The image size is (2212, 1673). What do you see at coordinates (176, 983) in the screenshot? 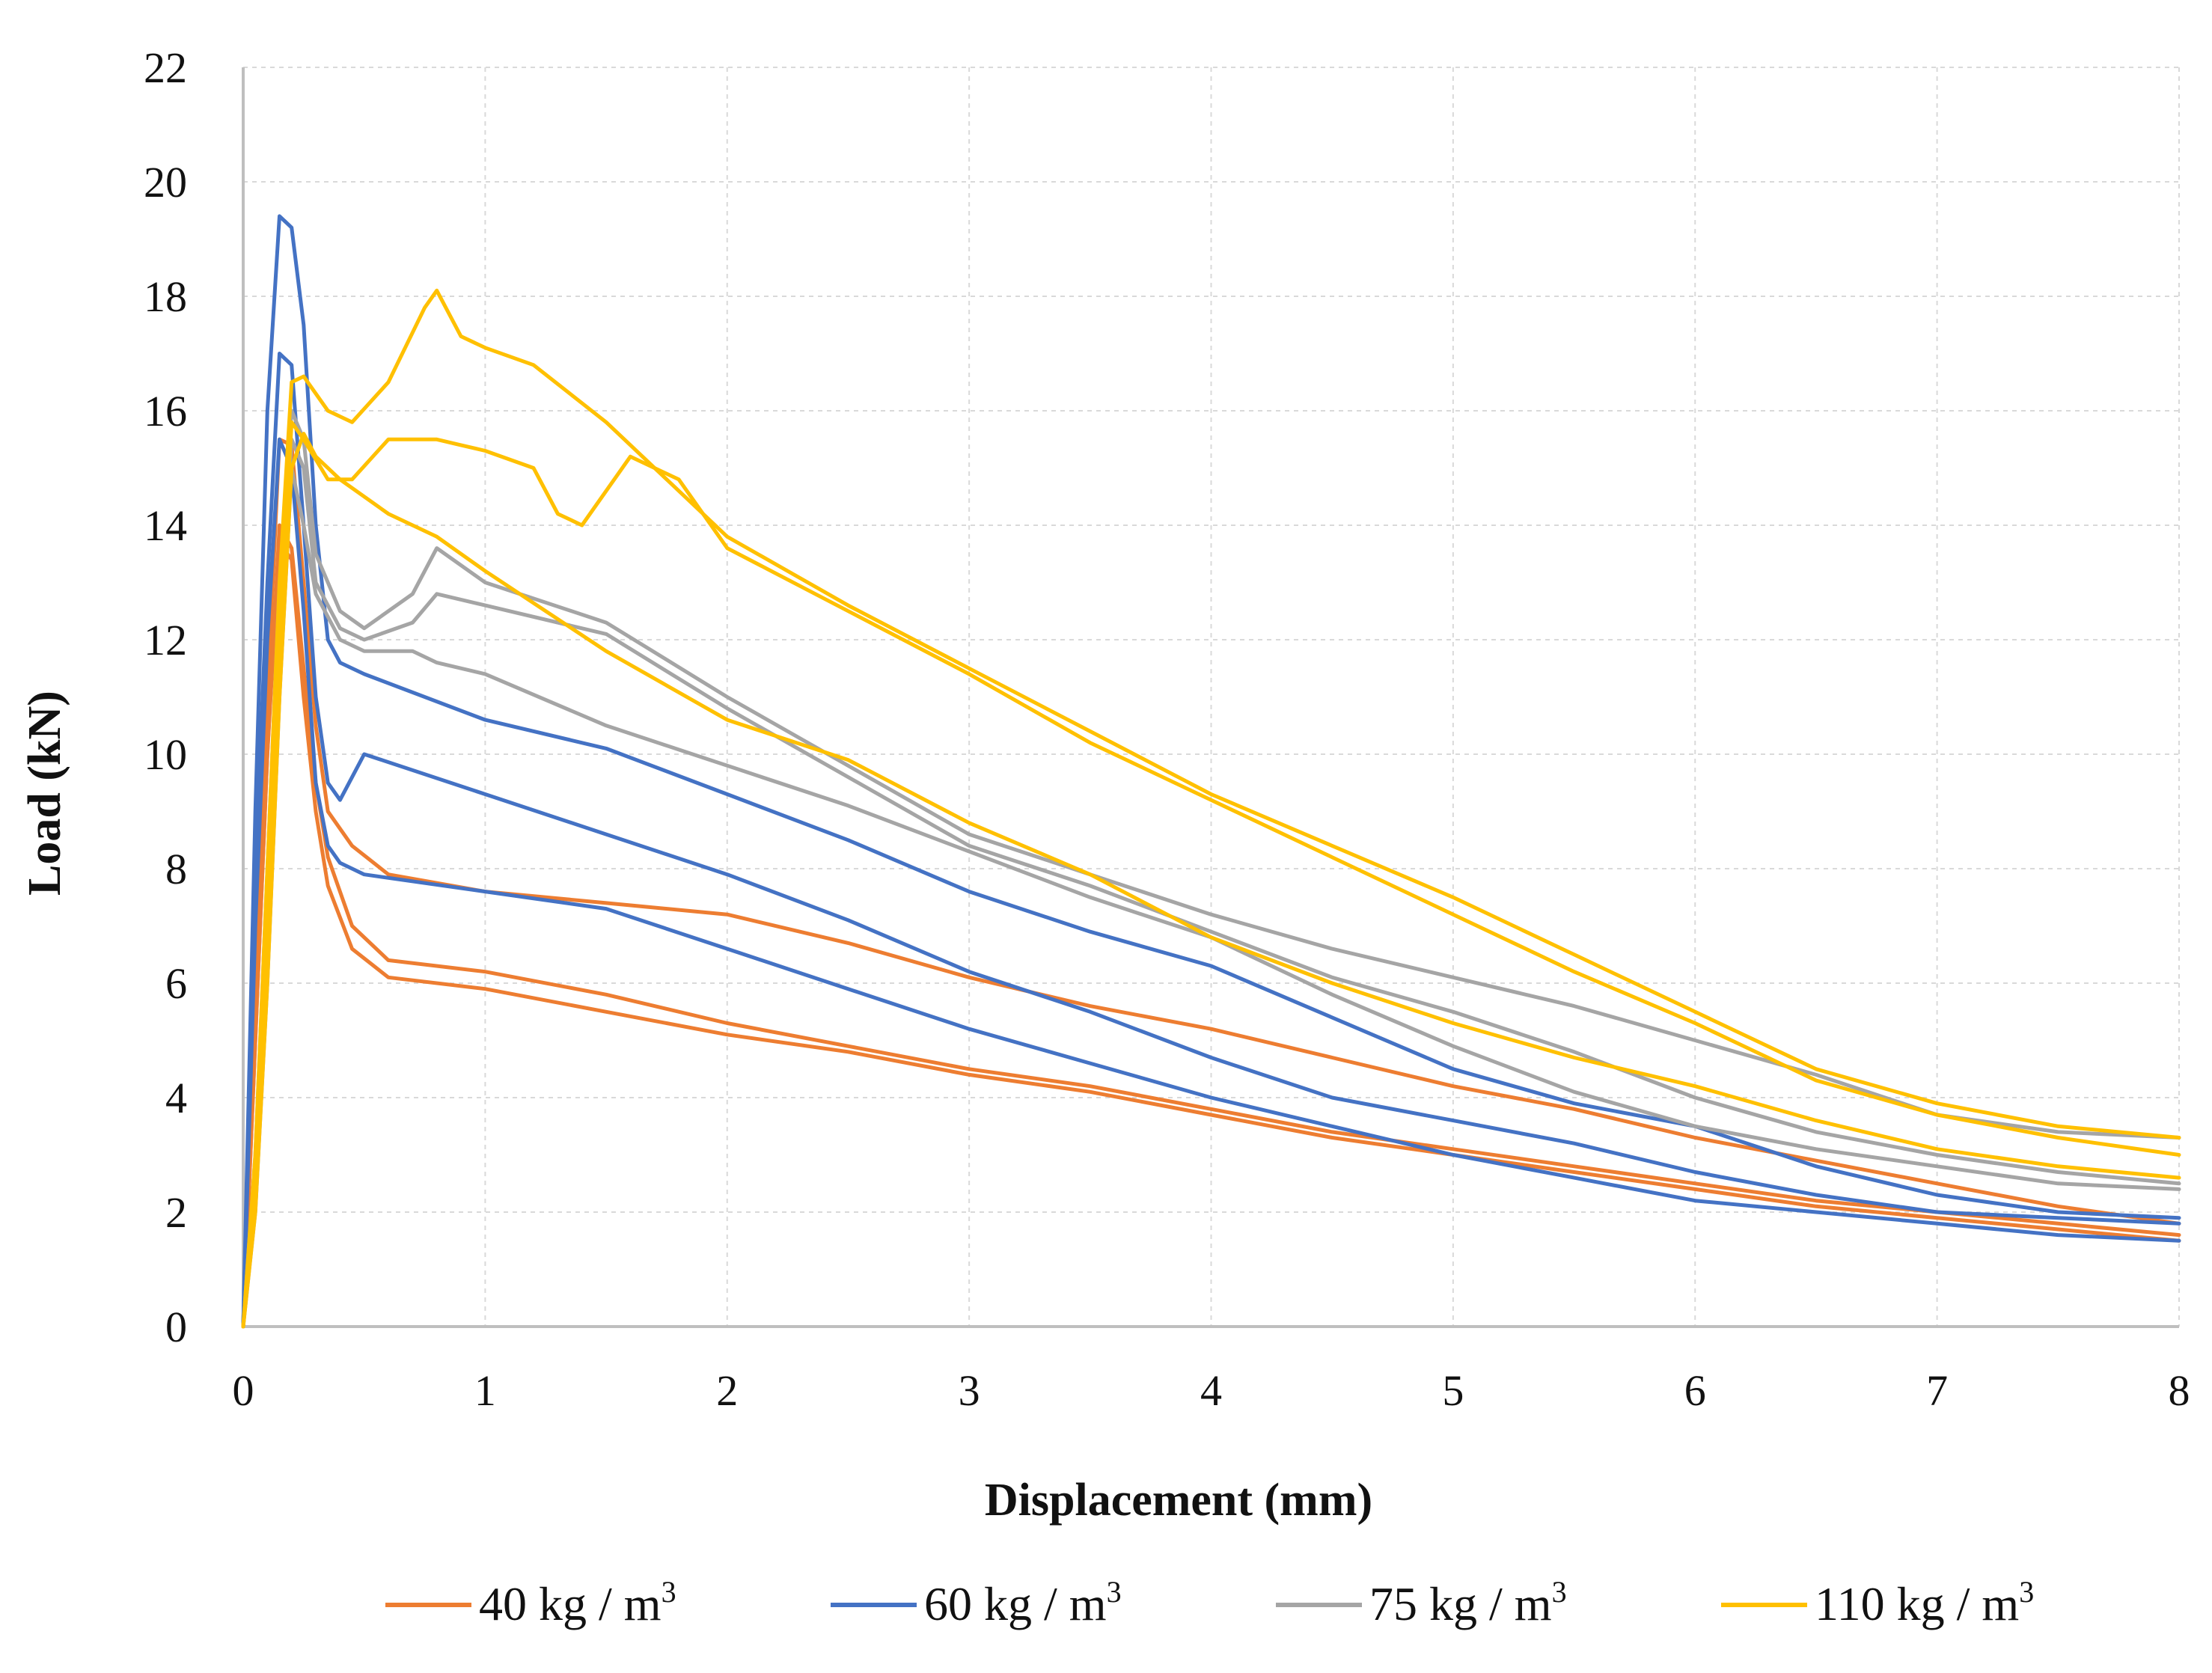
I see `y-tick-label: 6` at bounding box center [176, 983].